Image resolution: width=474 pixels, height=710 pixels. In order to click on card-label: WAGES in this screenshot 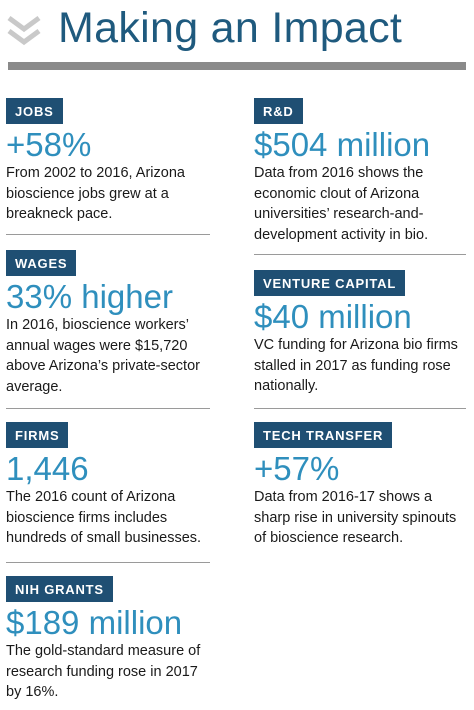, I will do `click(41, 263)`.